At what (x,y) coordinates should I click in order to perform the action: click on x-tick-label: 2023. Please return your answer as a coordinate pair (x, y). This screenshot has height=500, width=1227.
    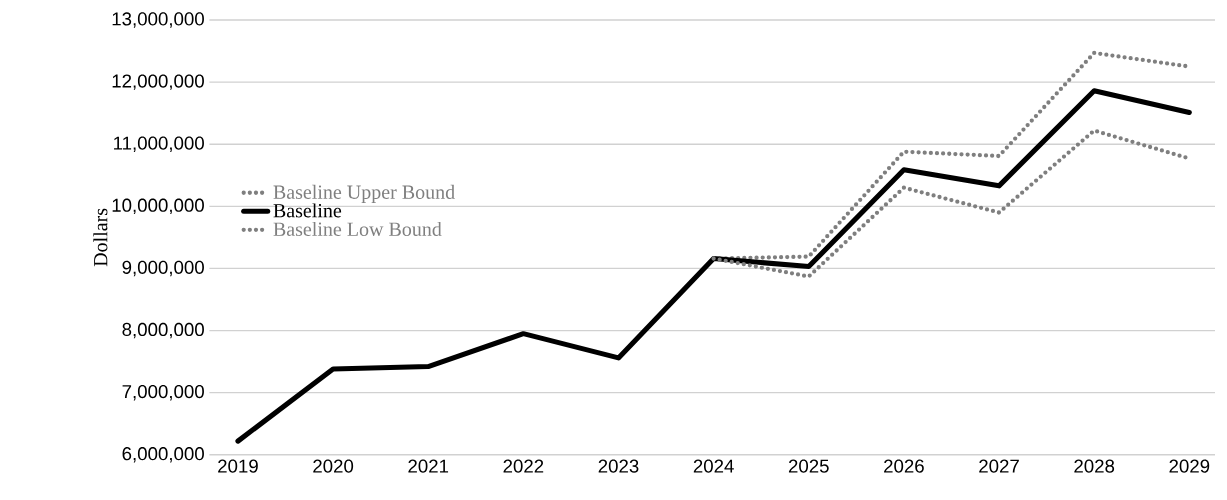
    Looking at the image, I should click on (618, 466).